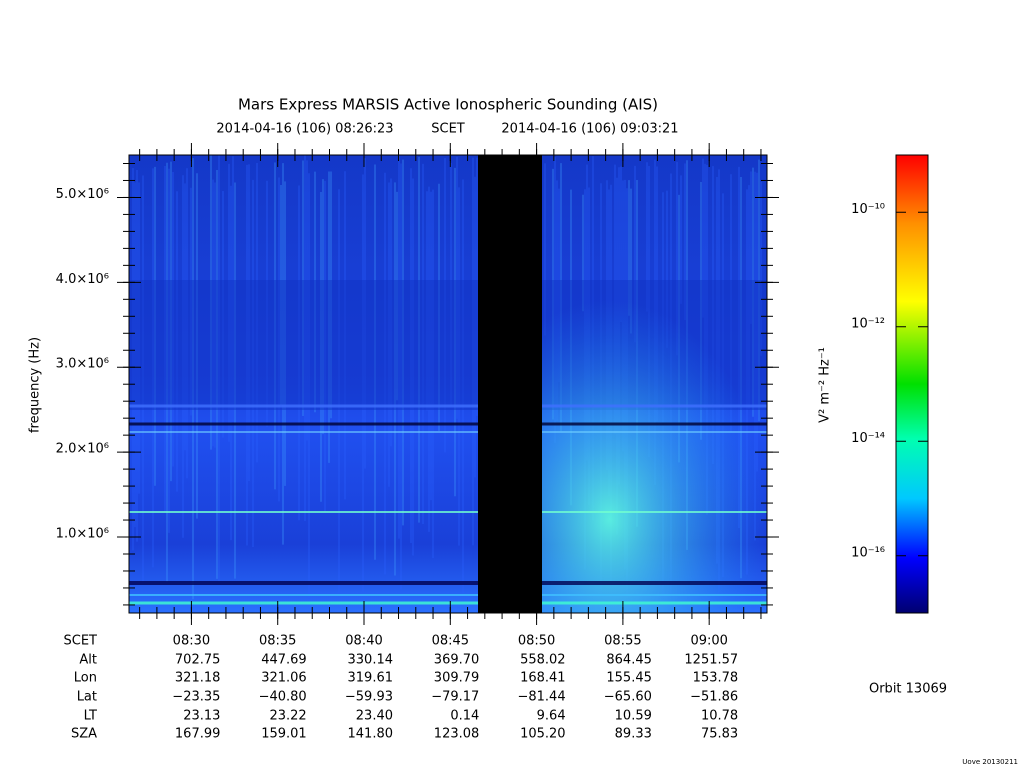 This screenshot has height=768, width=1024. I want to click on y-axis-label: frequency (Hz), so click(35, 385).